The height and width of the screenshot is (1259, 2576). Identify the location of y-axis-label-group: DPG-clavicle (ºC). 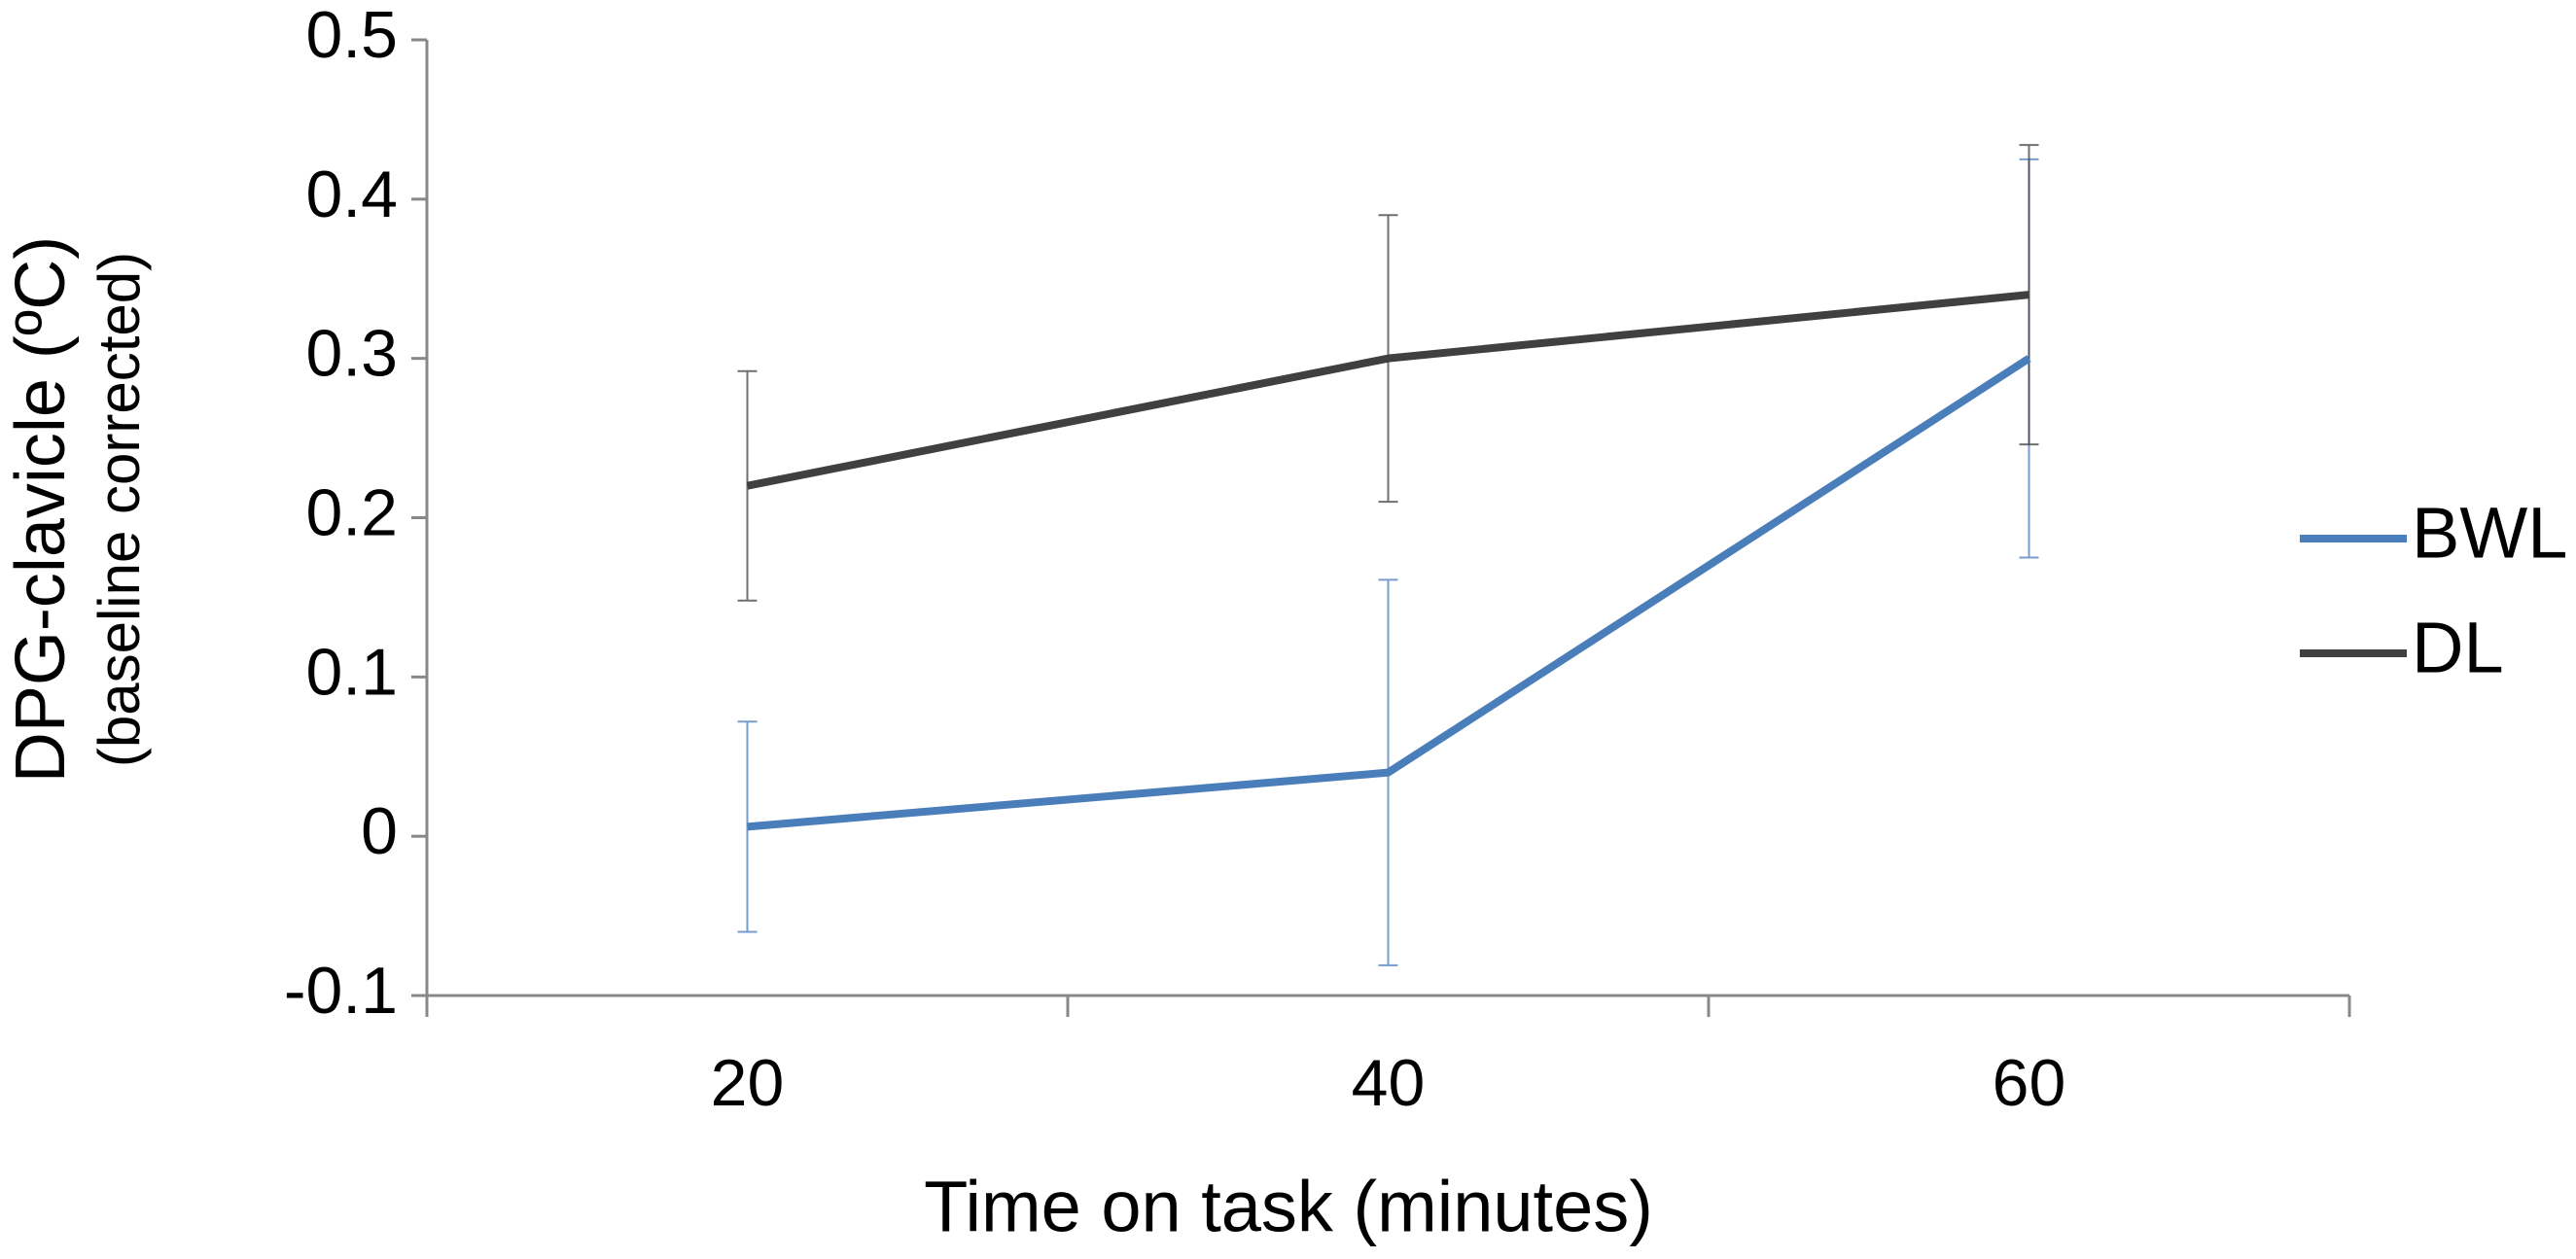
(41, 510).